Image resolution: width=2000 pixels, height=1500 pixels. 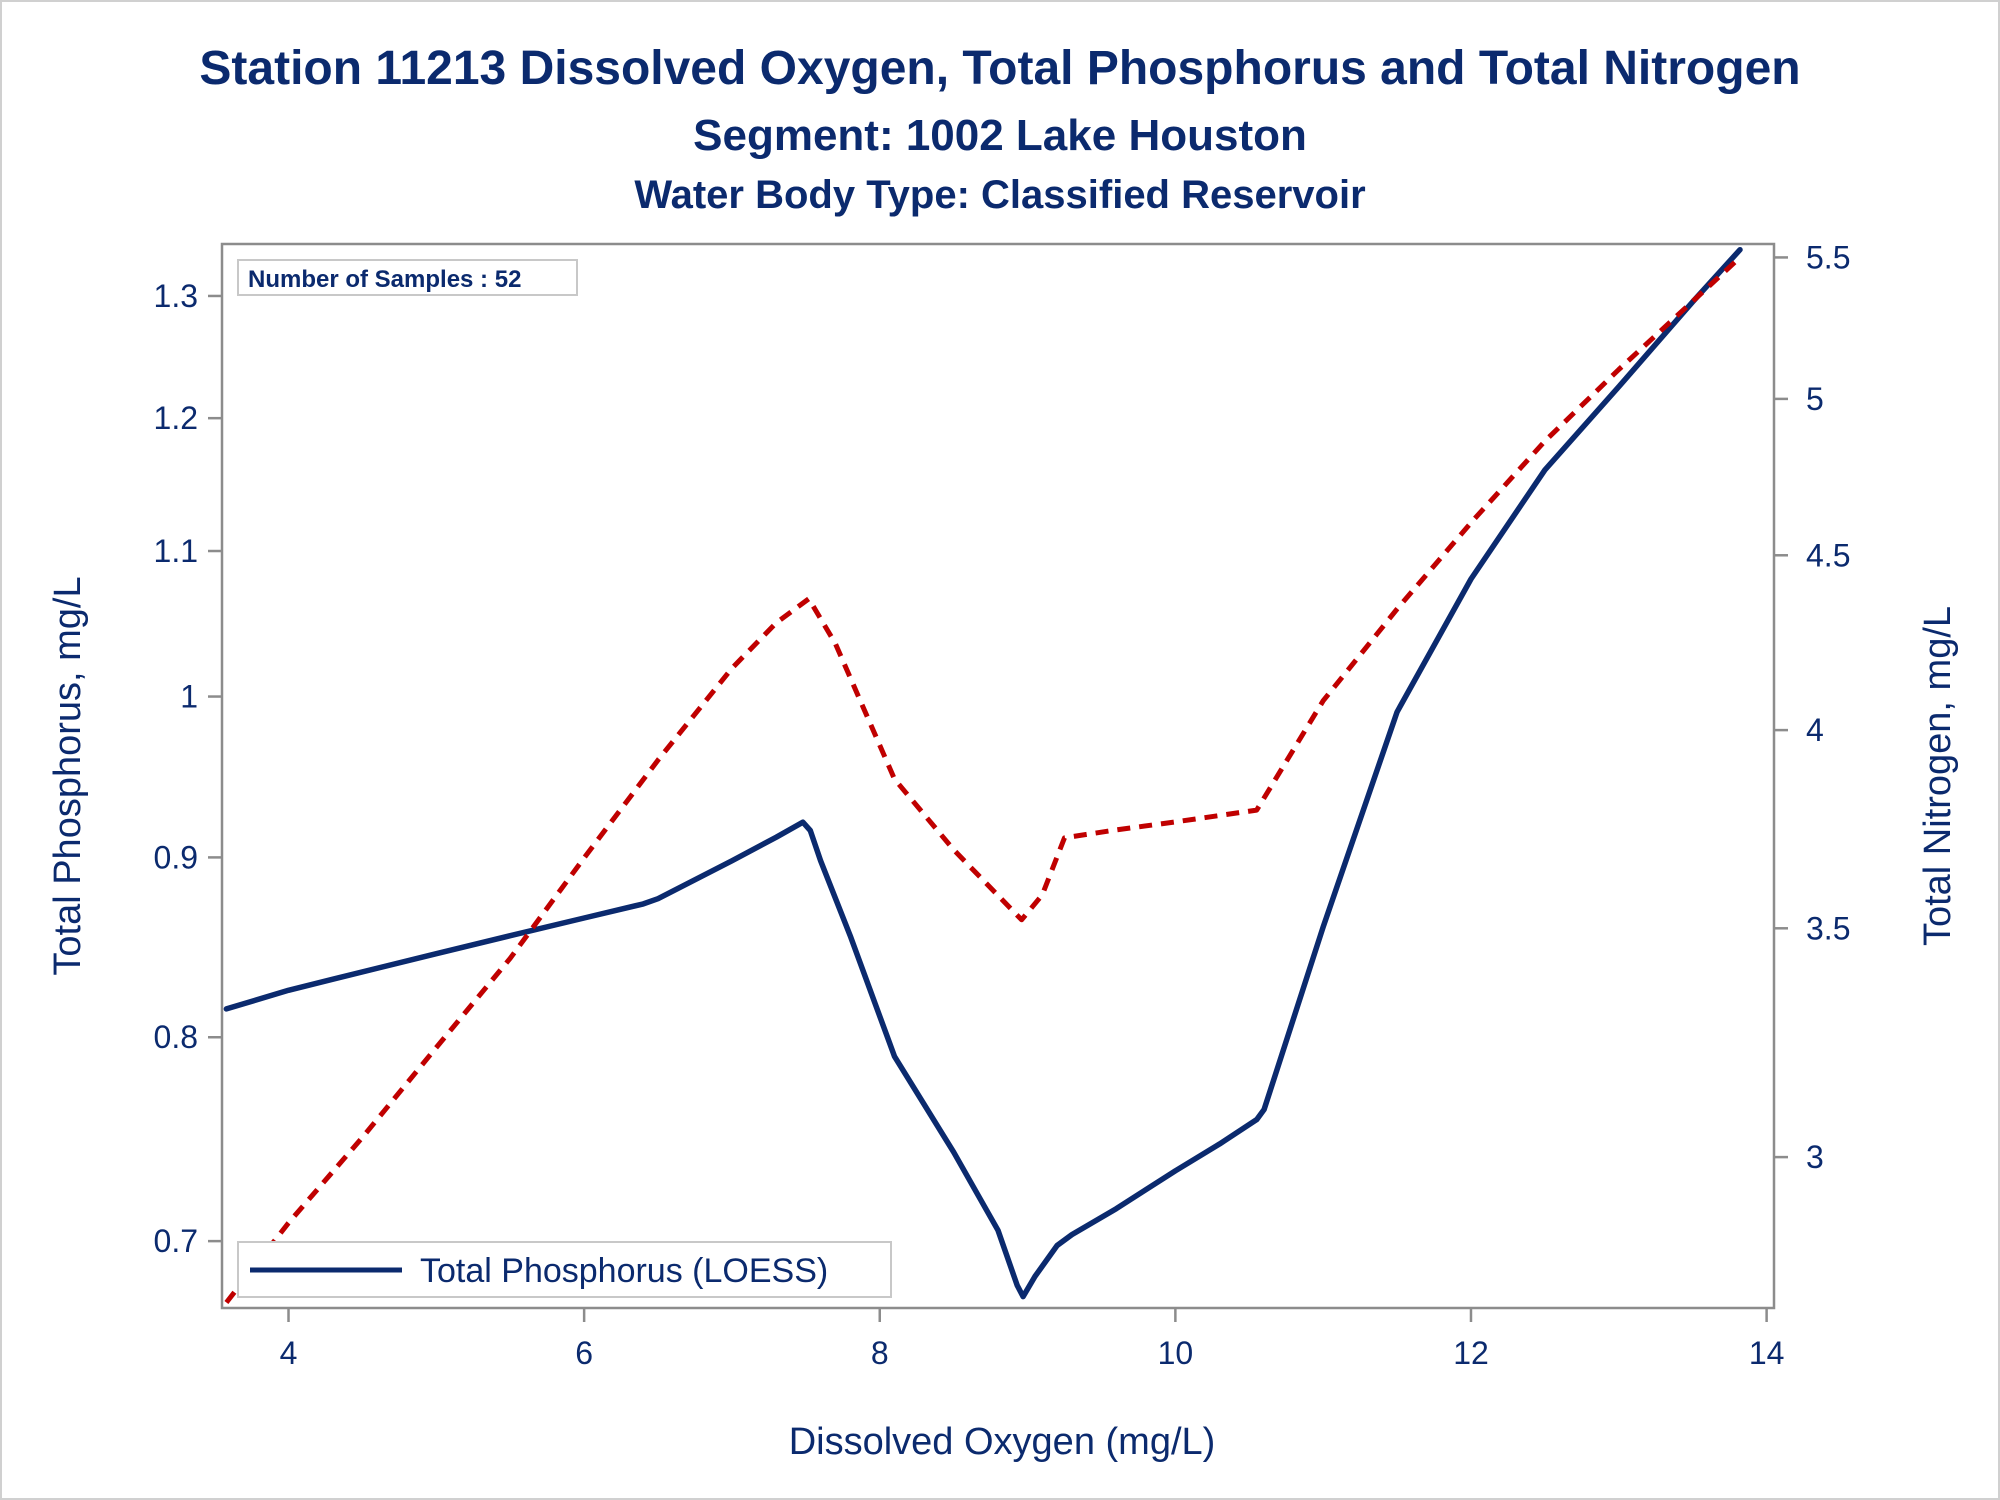 What do you see at coordinates (176, 1037) in the screenshot?
I see `y-tick-label: 0.8` at bounding box center [176, 1037].